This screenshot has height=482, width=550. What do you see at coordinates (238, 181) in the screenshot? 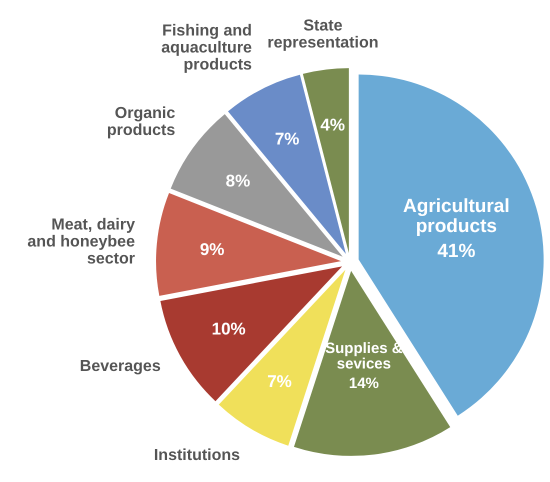
I see `data-label: 8%` at bounding box center [238, 181].